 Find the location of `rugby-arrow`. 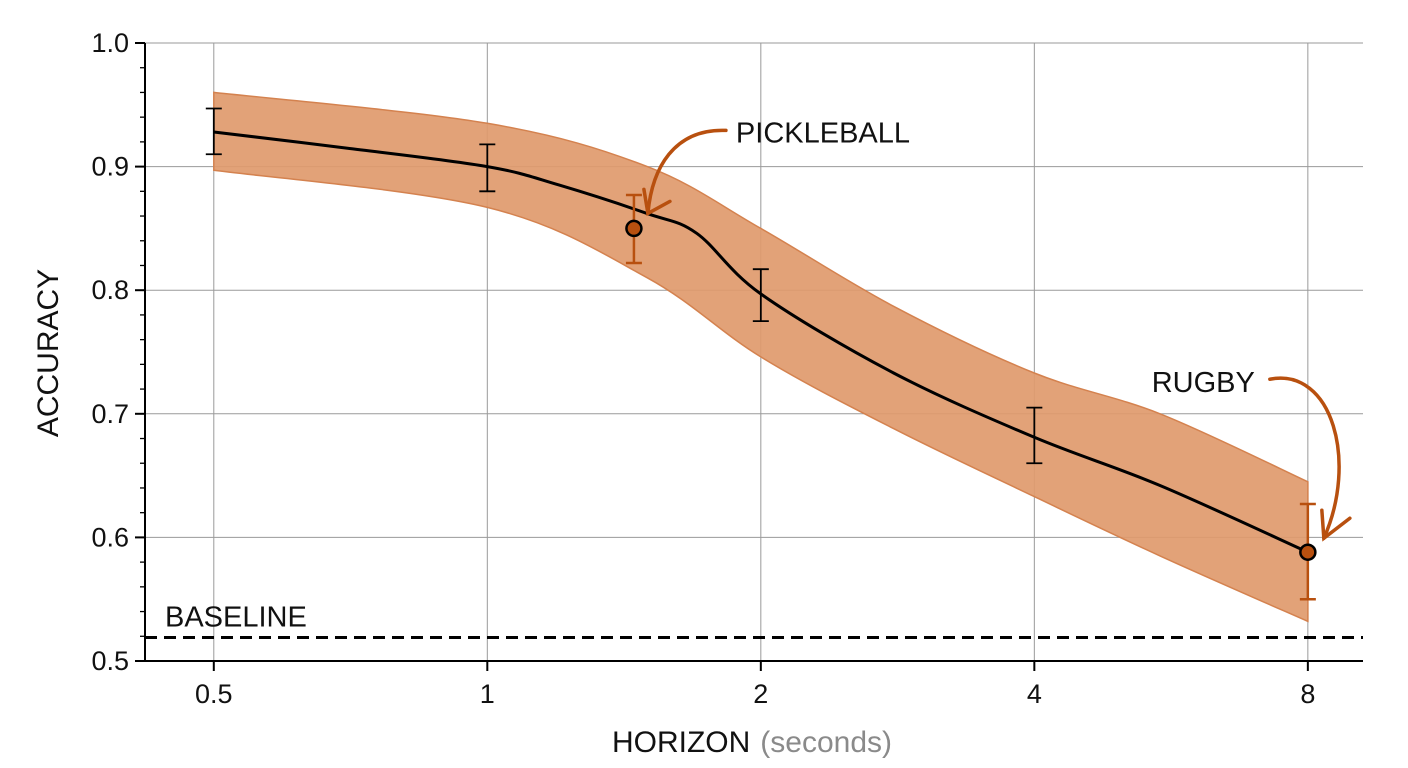

rugby-arrow is located at coordinates (1304, 458).